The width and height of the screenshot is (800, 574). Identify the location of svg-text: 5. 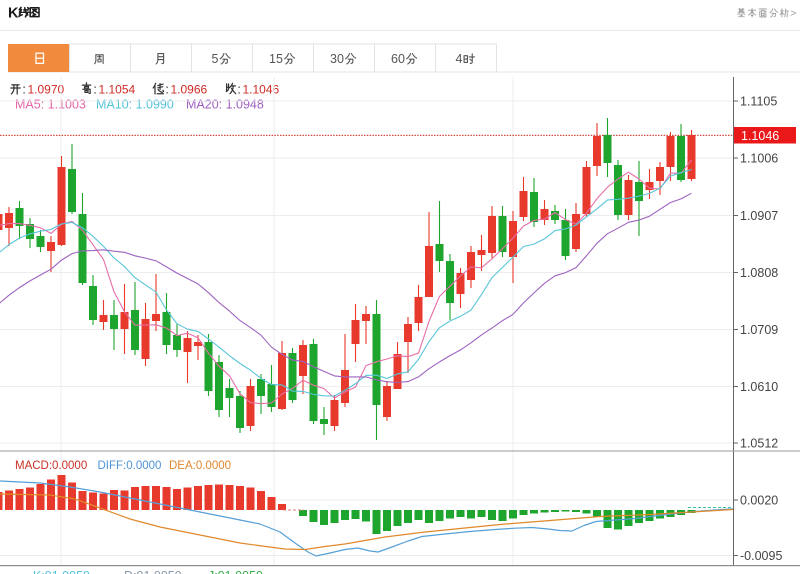
(215, 59).